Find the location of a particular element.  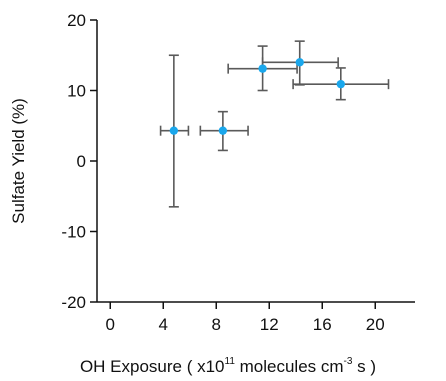

y-axis-ticks: -20 -10 0 10 20 is located at coordinates (79, 161).